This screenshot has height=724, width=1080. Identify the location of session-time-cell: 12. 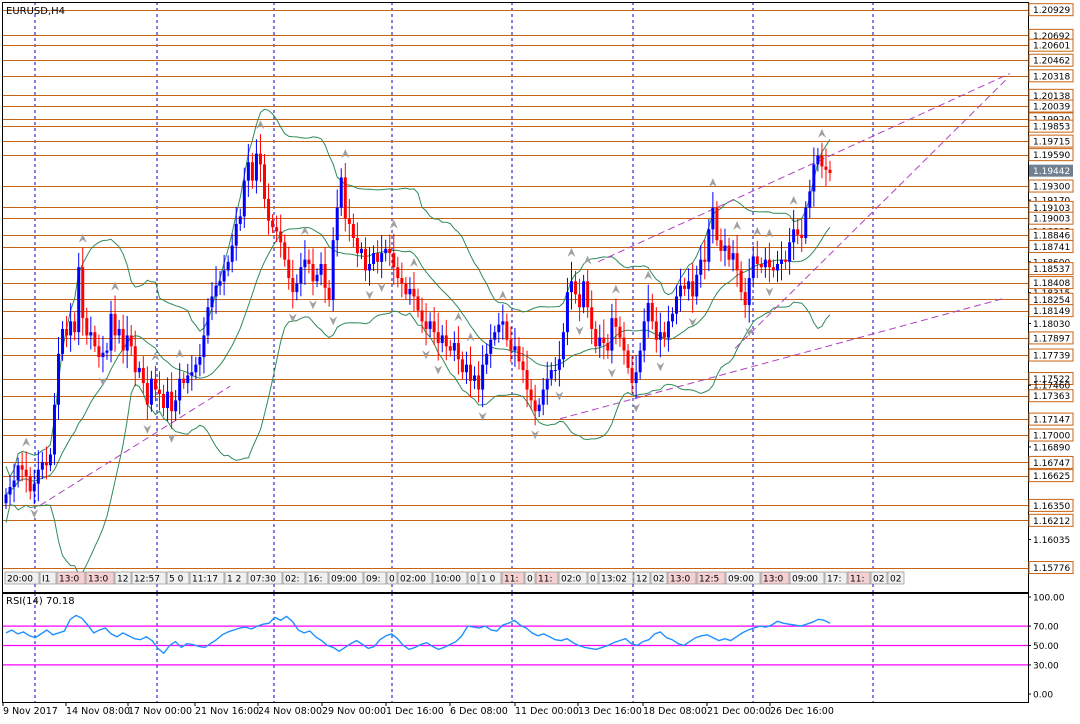
(642, 578).